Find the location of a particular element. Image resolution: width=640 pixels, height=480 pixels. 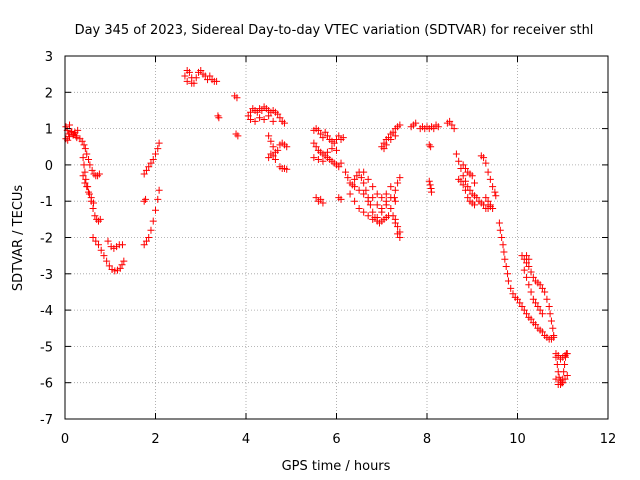

x-tick-labels: 0 2 4 6 8 10 12 is located at coordinates (338, 439).